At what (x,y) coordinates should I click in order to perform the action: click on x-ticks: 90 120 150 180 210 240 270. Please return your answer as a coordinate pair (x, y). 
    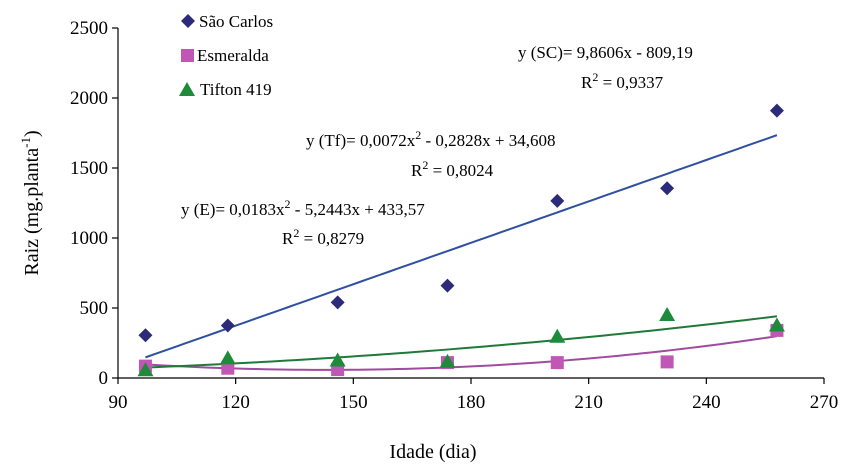
    Looking at the image, I should click on (474, 395).